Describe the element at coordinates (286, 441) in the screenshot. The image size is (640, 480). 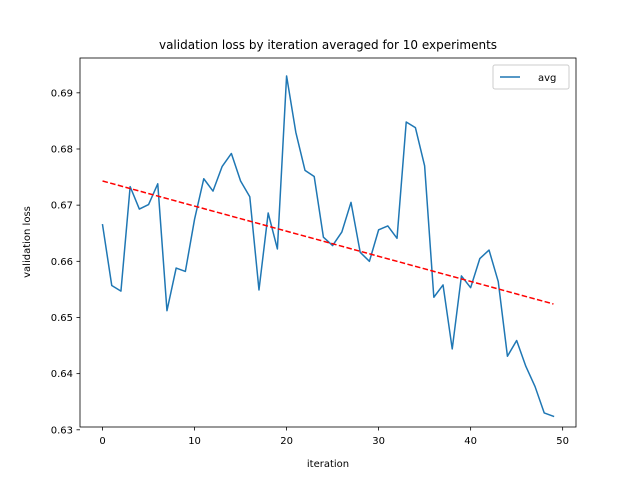
I see `x-tick-label: 20` at that location.